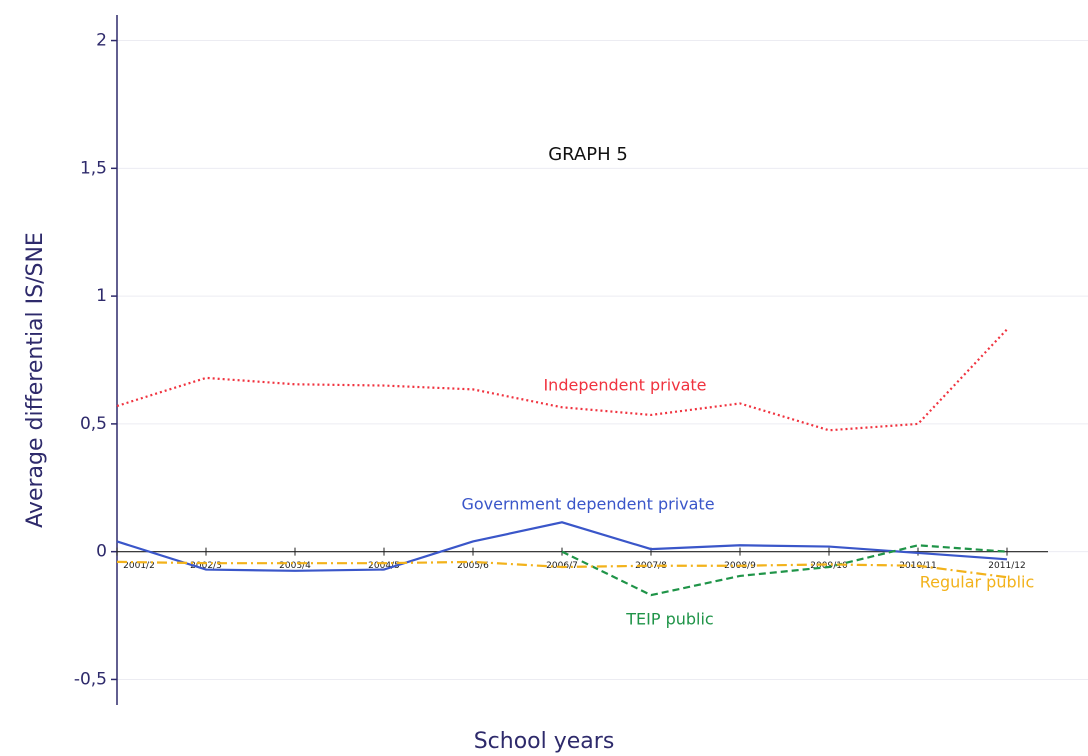 The image size is (1088, 756). I want to click on x-axis-label: School years, so click(544, 741).